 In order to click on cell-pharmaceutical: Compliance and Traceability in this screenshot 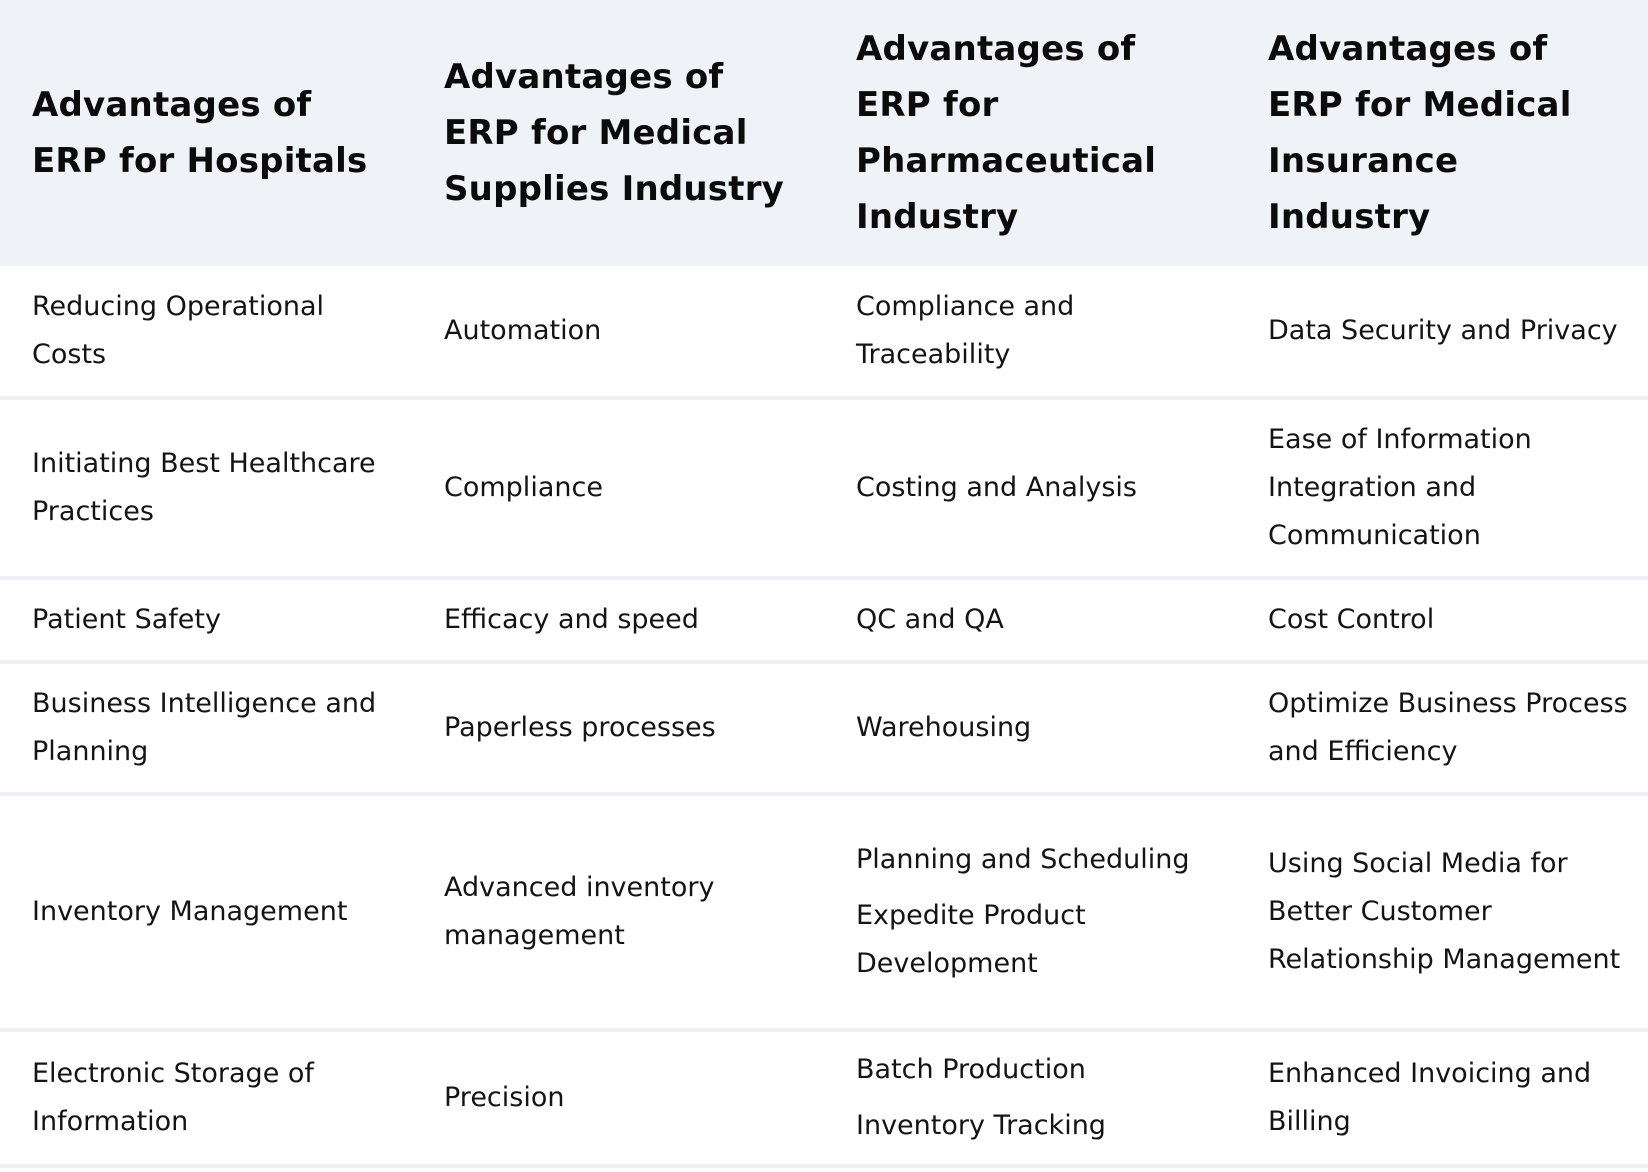, I will do `click(1030, 332)`.